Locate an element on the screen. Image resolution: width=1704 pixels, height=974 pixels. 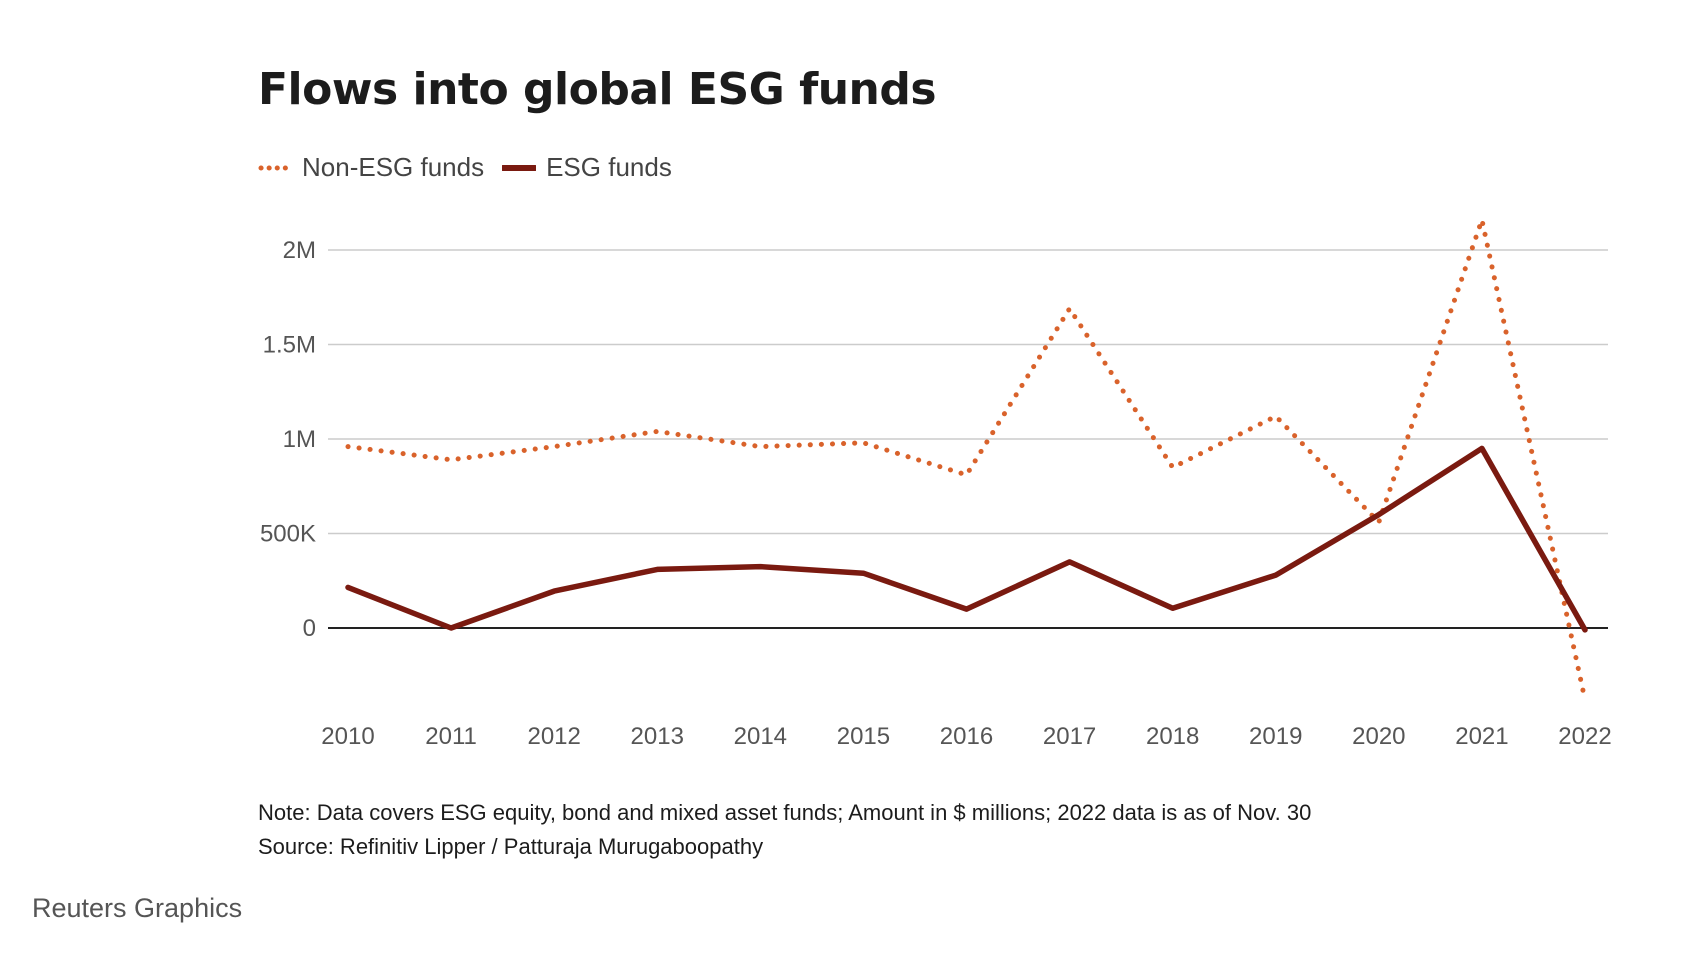
y-tick-label: 1M is located at coordinates (299, 439).